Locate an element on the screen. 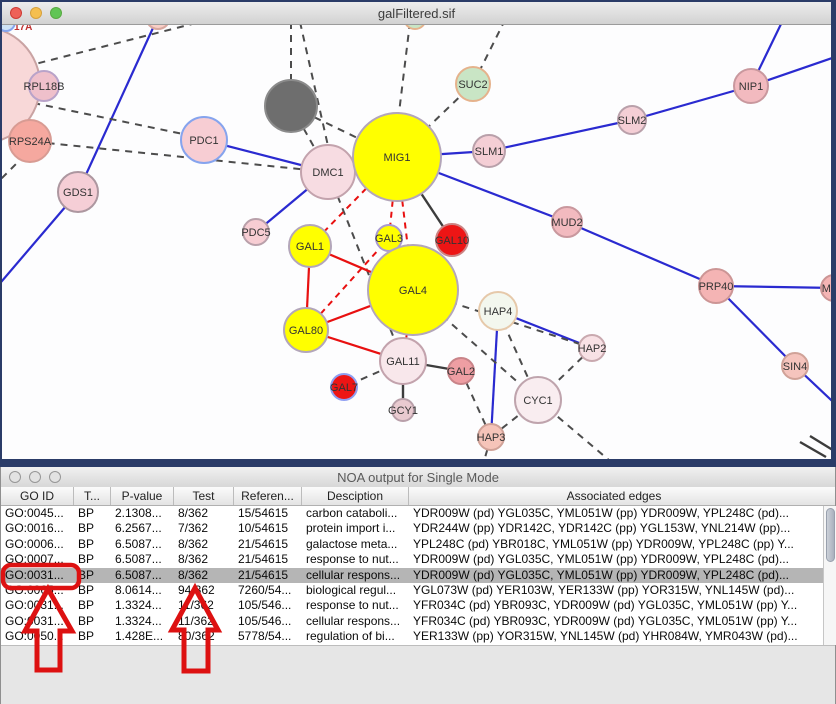 The width and height of the screenshot is (836, 704). network-window-titlebar: galFiltered.sif is located at coordinates (416, 13).